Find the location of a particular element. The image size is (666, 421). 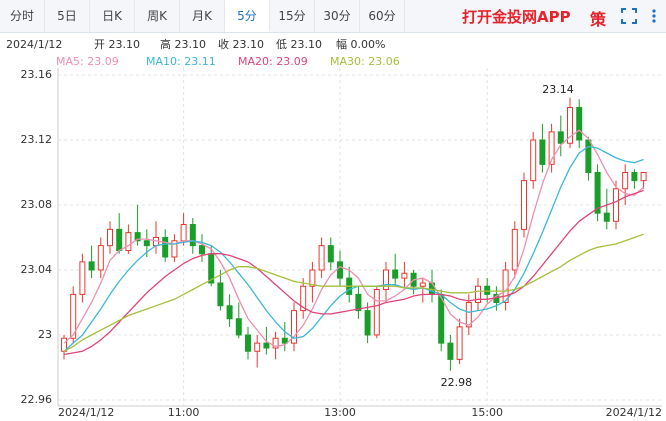

annotation: 22.98 is located at coordinates (457, 382).